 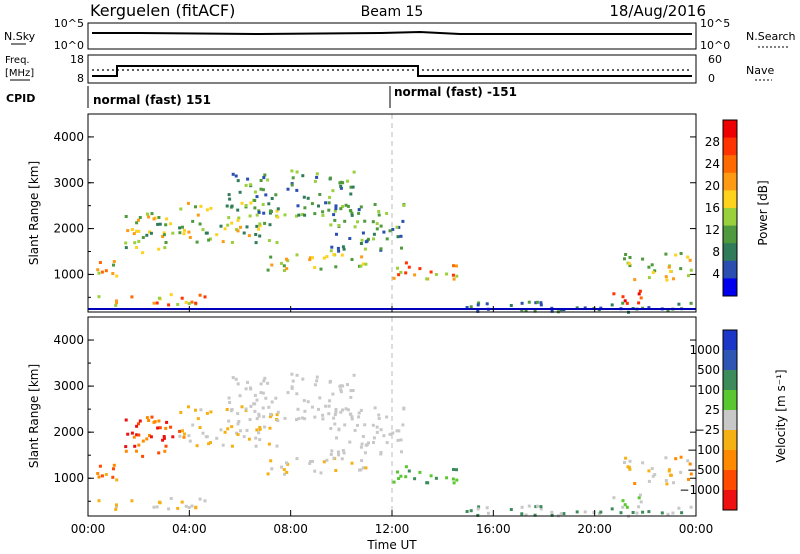 I want to click on power-ylabel: Slant Range [km], so click(x=34, y=213).